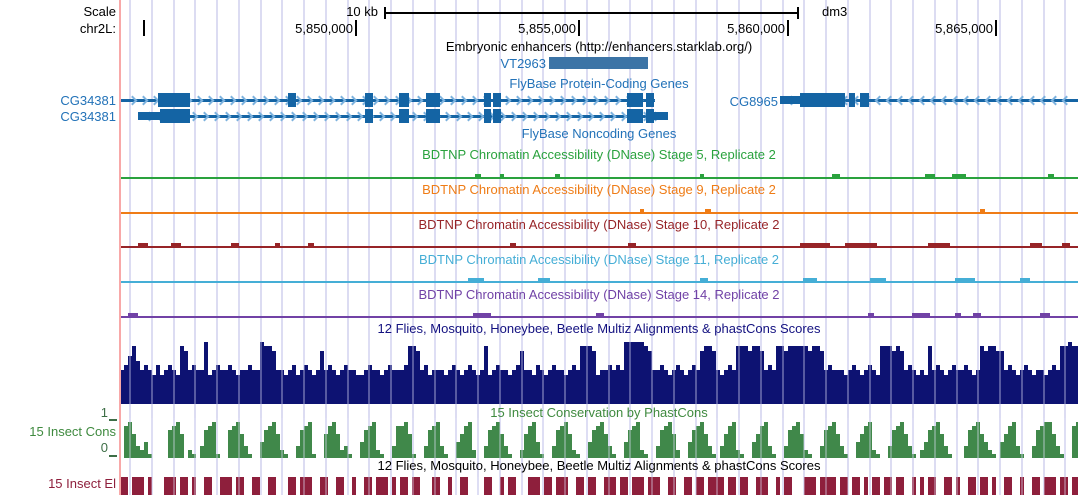  What do you see at coordinates (753, 101) in the screenshot?
I see `gene-label-cg8965: CG8965` at bounding box center [753, 101].